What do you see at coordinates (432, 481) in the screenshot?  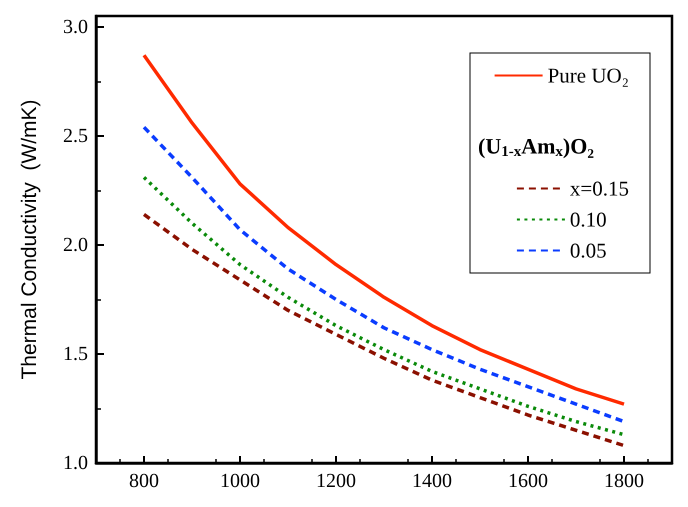 I see `x-tick-label: 1400` at bounding box center [432, 481].